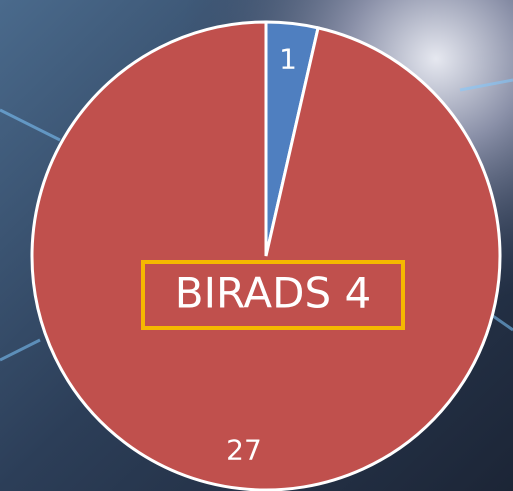  I want to click on title-box, so click(273, 295).